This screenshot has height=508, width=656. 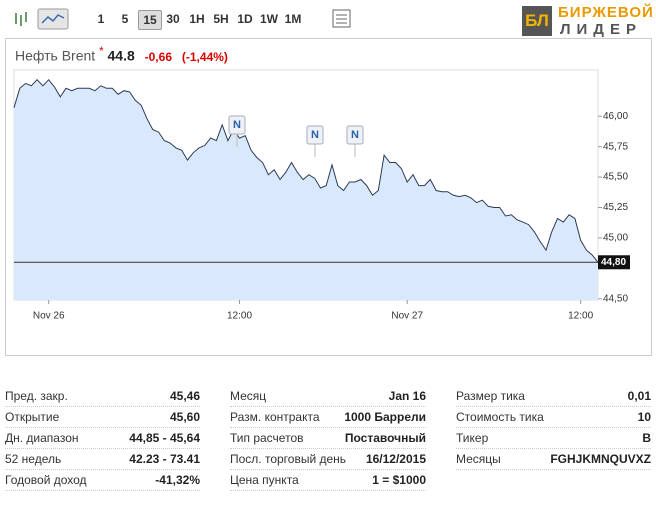 What do you see at coordinates (184, 417) in the screenshot?
I see `stat-value: 45,60` at bounding box center [184, 417].